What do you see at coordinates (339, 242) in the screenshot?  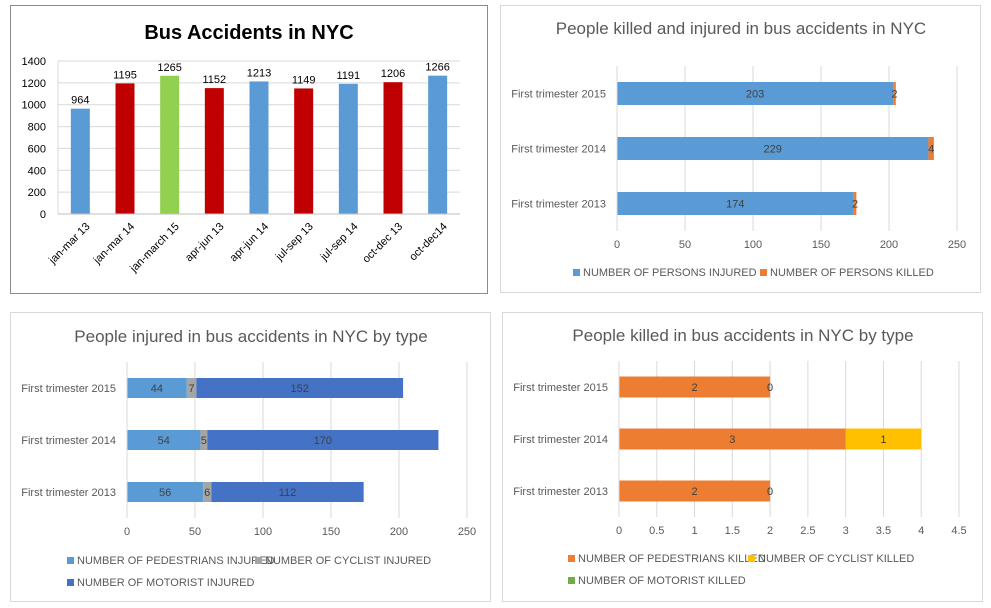 I see `x-tick-label: jul-sep 14` at bounding box center [339, 242].